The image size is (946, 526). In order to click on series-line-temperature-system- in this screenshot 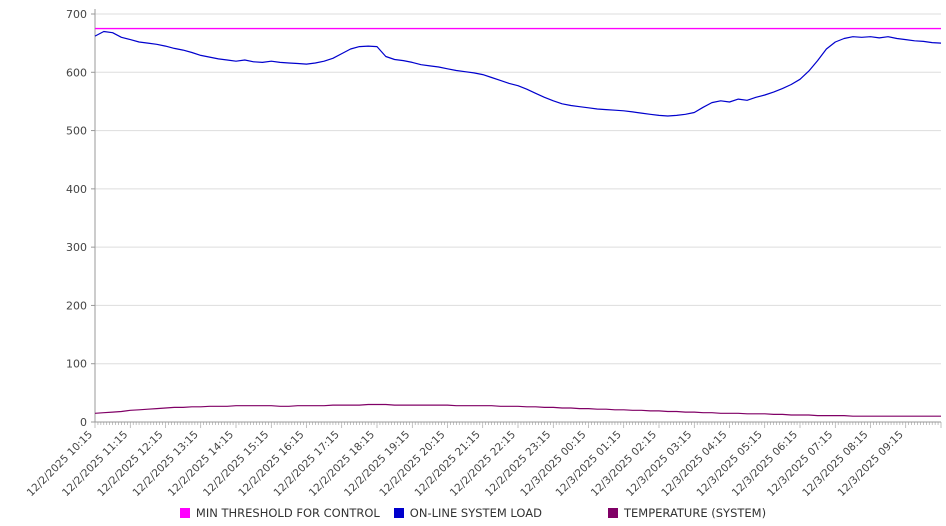, I will do `click(517, 410)`.